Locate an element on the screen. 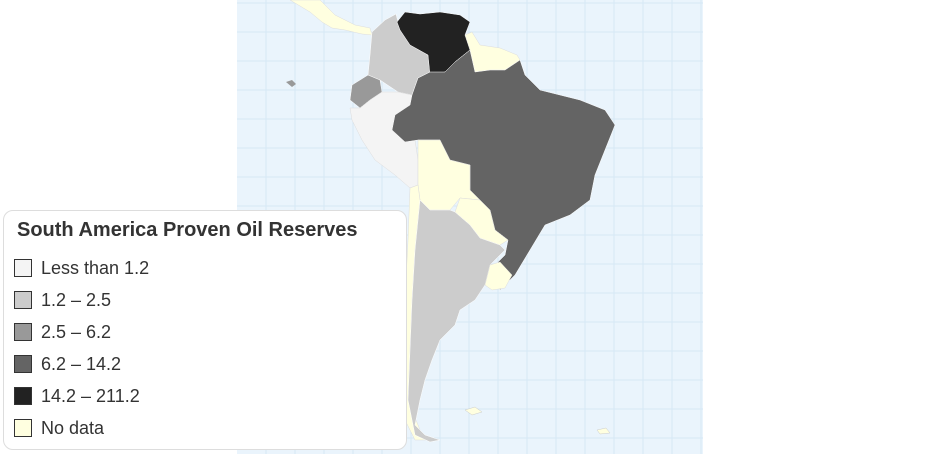 The width and height of the screenshot is (940, 454). legend-label: 1.2 – 2.5 is located at coordinates (76, 299).